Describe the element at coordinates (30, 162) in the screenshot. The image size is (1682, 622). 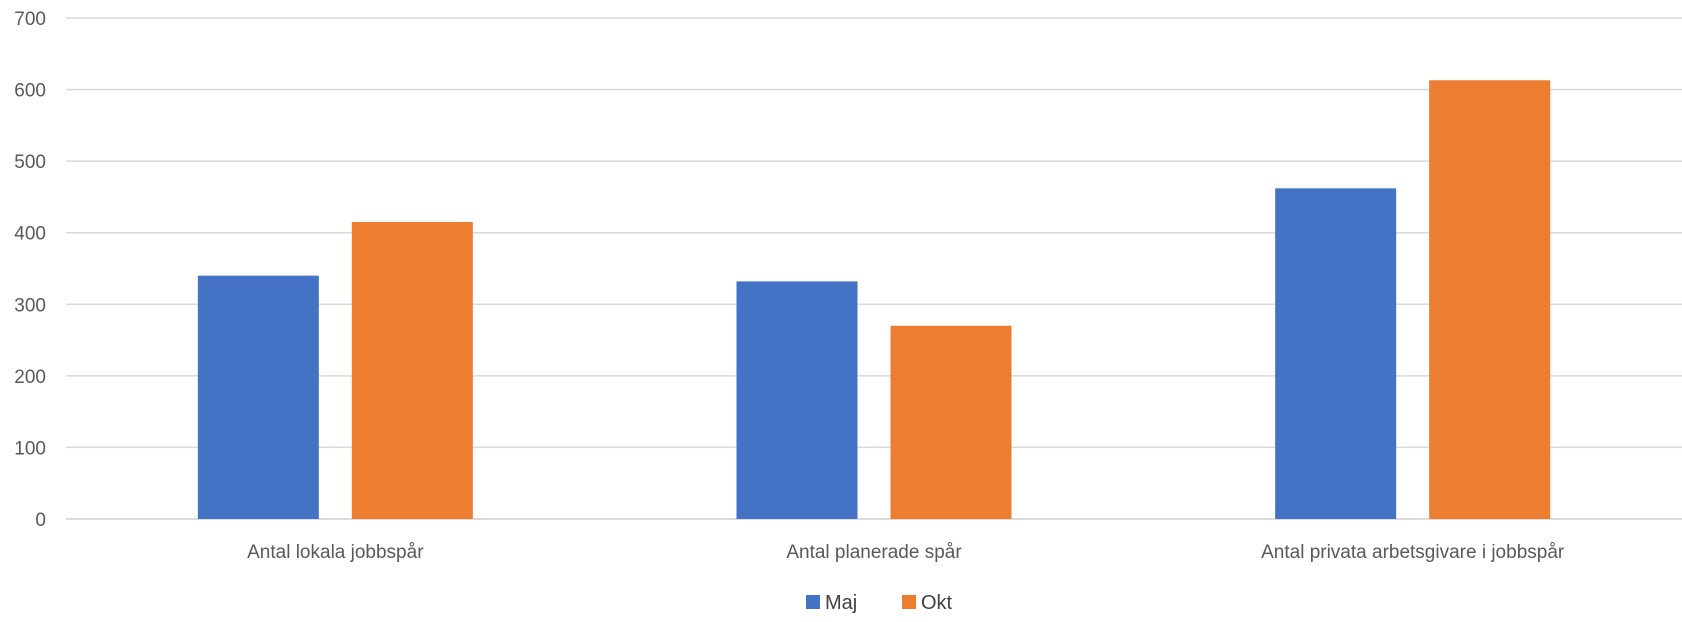
I see `y-tick-label: 500` at that location.